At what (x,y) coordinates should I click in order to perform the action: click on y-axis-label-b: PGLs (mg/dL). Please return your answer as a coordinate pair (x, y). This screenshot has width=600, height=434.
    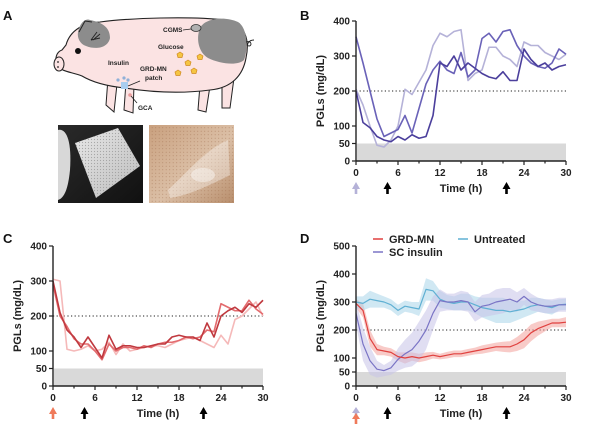
    Looking at the image, I should click on (321, 91).